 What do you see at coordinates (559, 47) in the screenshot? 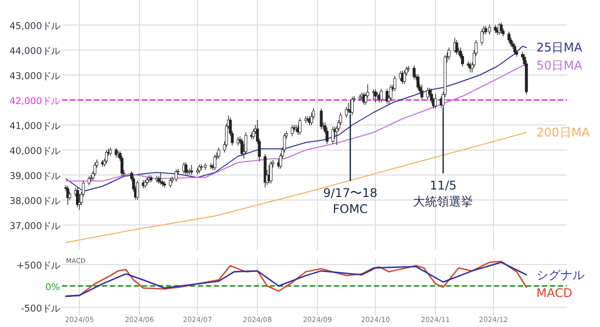
I see `series-label: 25日MA` at bounding box center [559, 47].